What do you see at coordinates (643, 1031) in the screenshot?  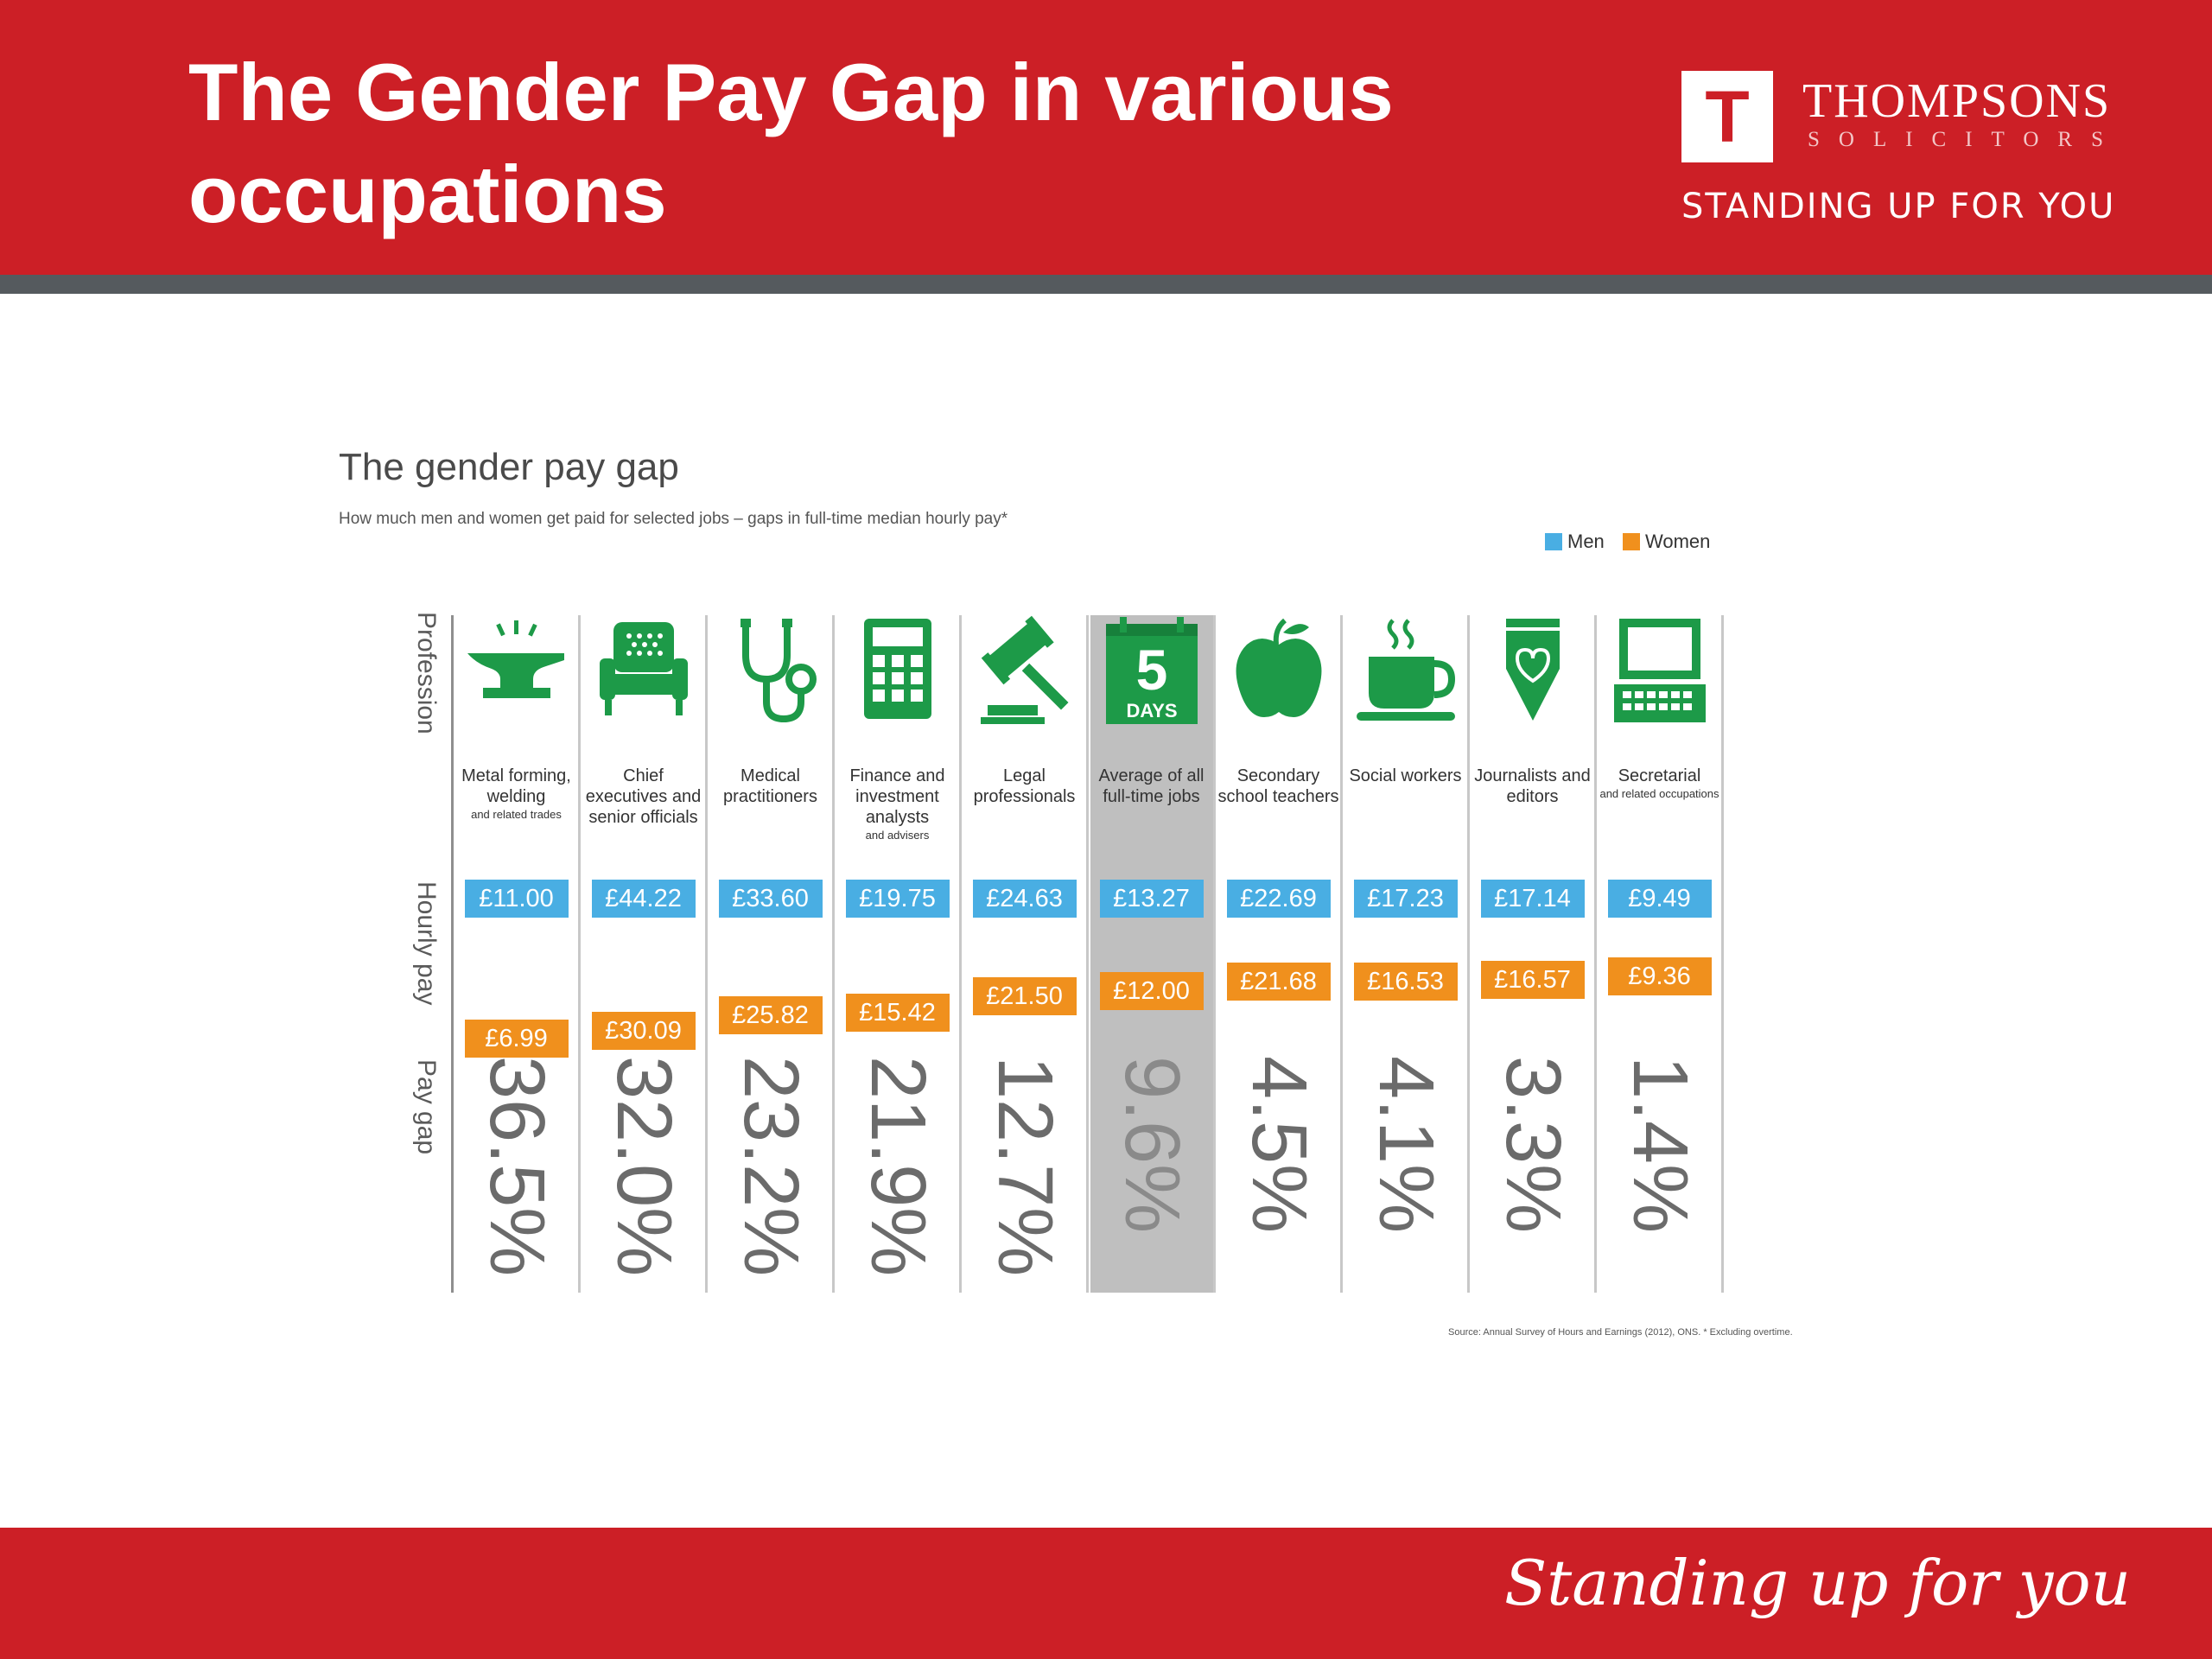 I see `women-pay: £30.09` at bounding box center [643, 1031].